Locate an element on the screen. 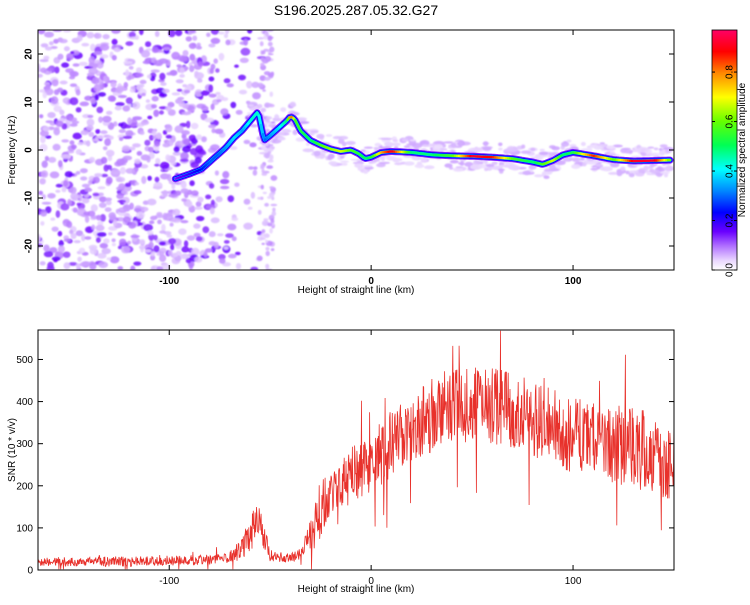  chart-title: S196.2025.287.05.32.G27 is located at coordinates (356, 10).